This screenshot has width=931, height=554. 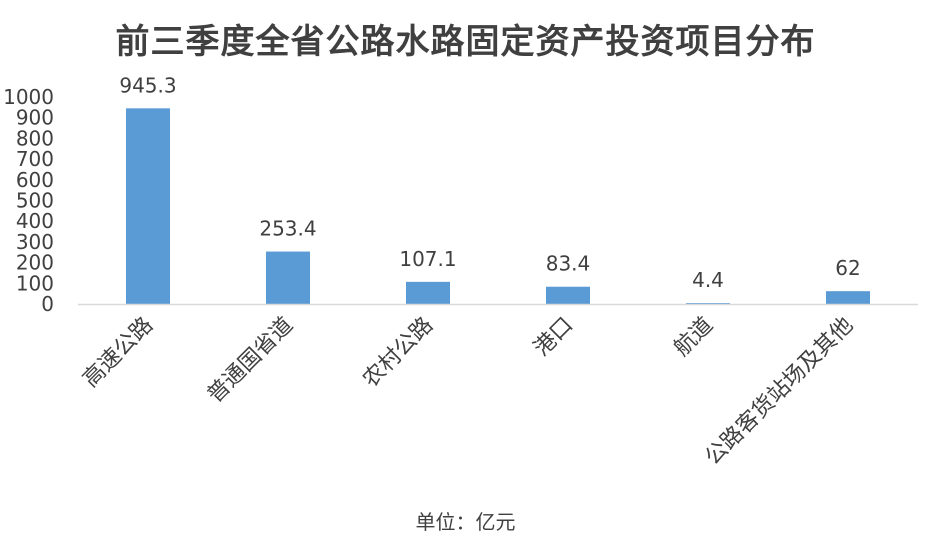 What do you see at coordinates (35, 180) in the screenshot?
I see `y-tick-label: 600` at bounding box center [35, 180].